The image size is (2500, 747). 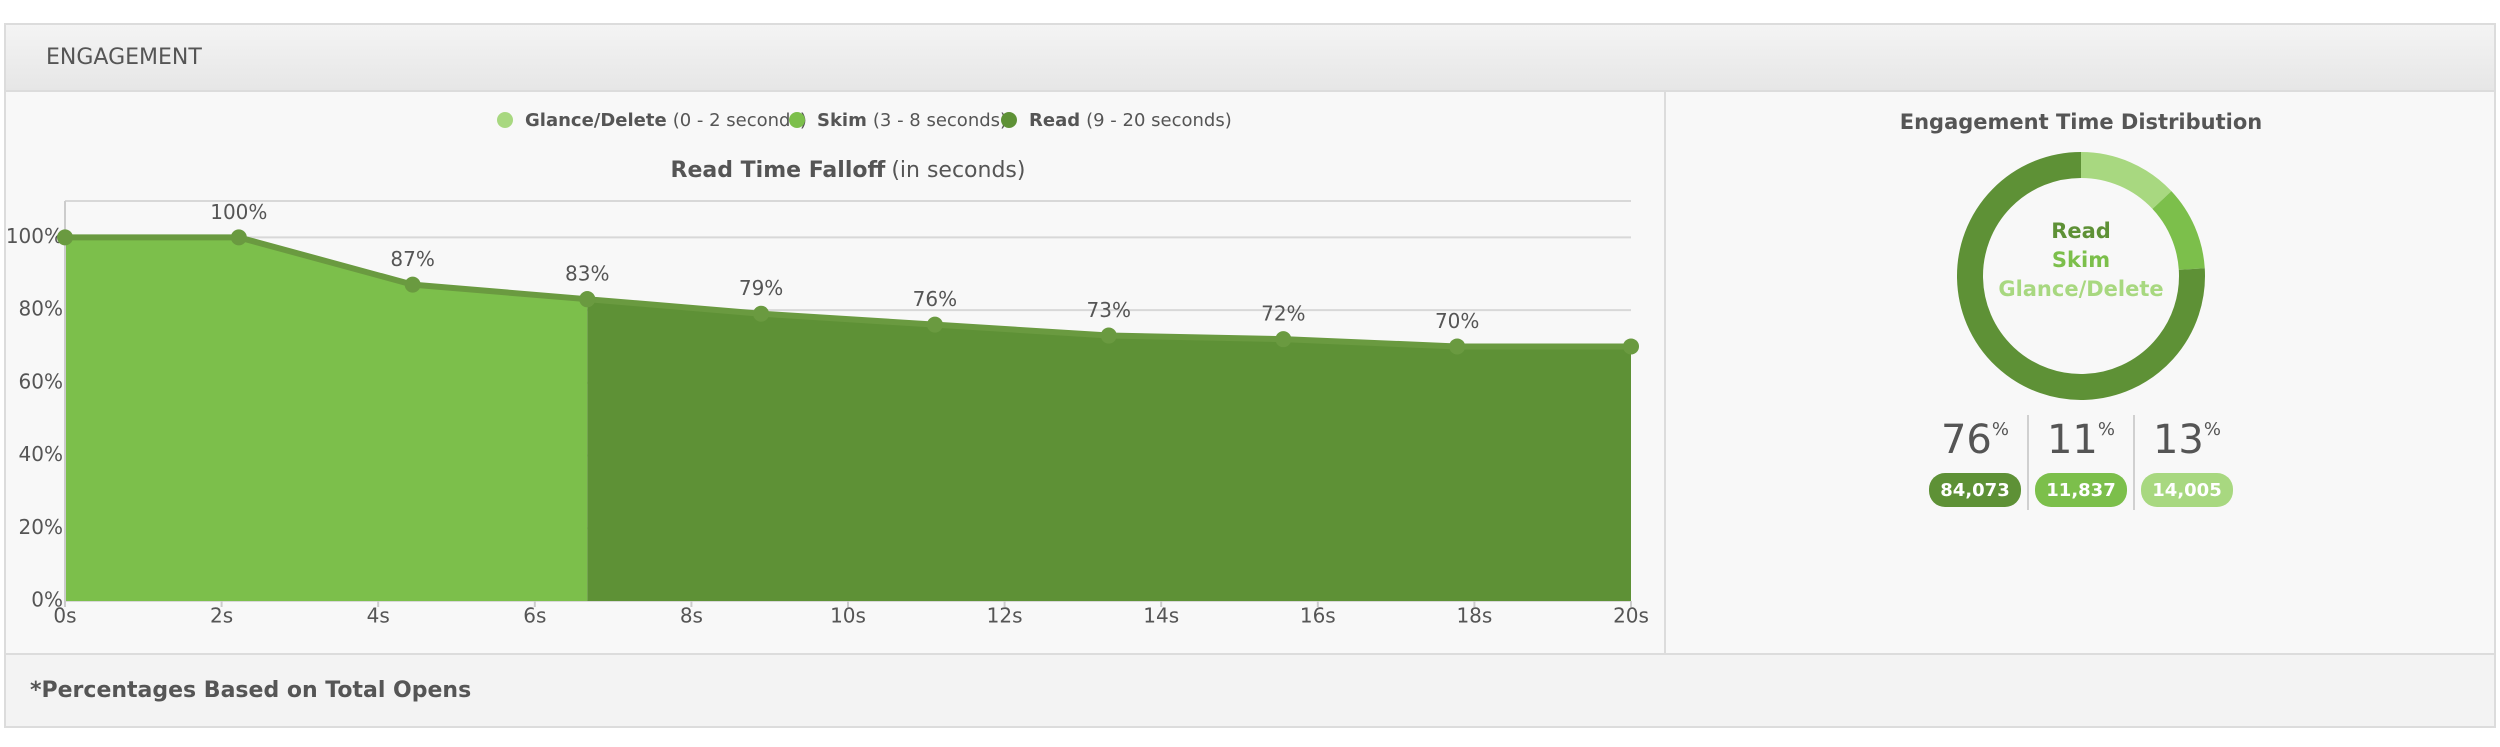 I want to click on legend-name: Skim, so click(x=842, y=120).